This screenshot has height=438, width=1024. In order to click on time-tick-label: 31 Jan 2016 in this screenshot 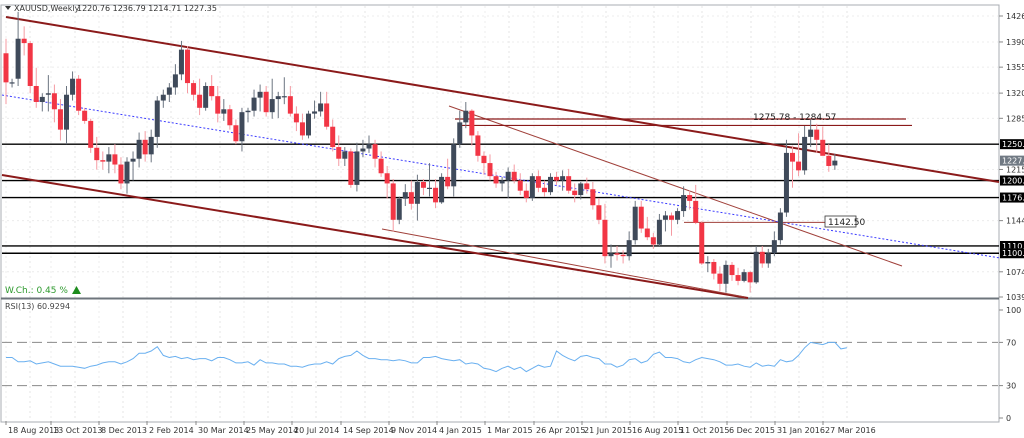, I will do `click(801, 430)`.